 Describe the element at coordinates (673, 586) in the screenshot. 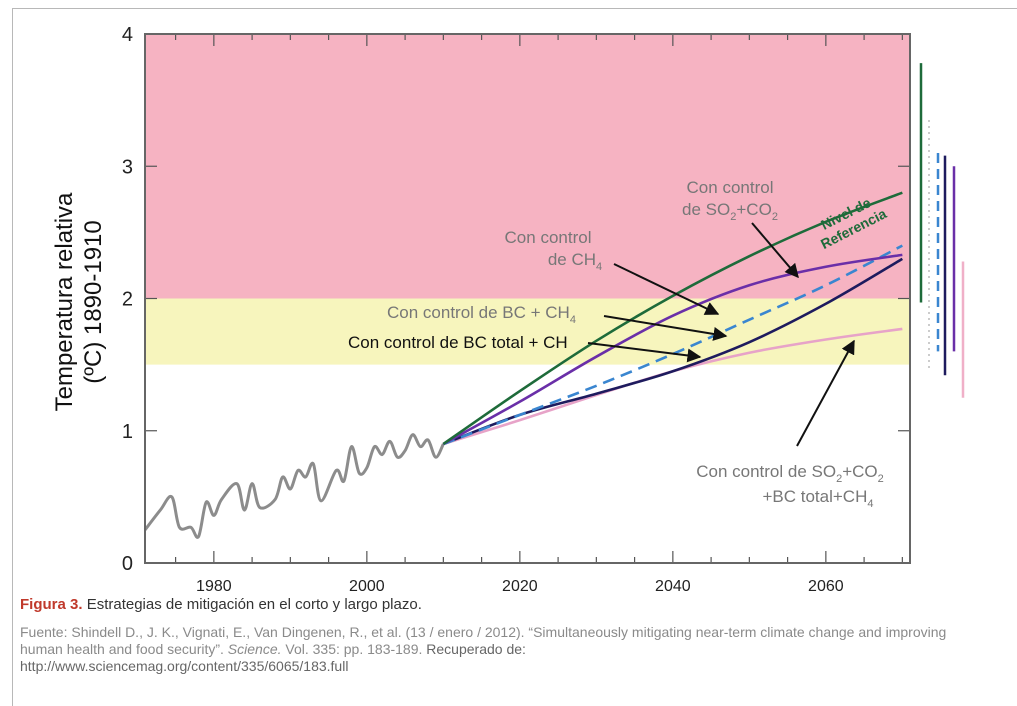

I see `x-tick-label: 2040` at that location.